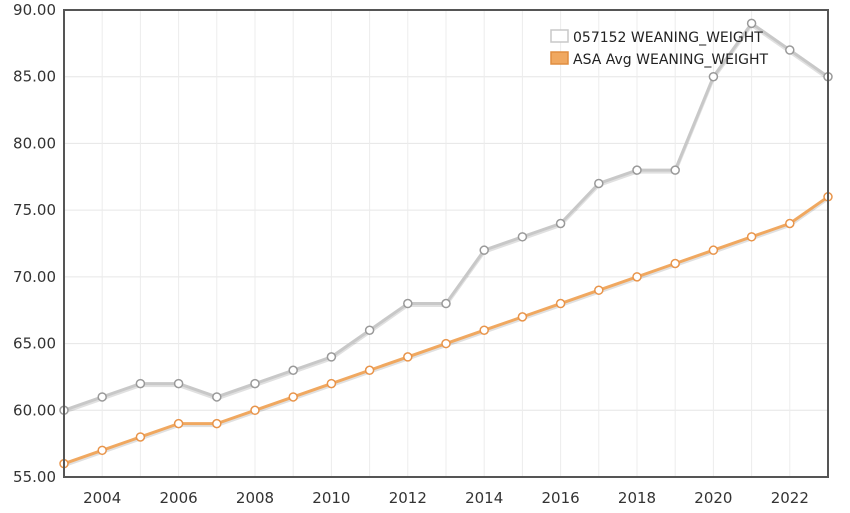 The height and width of the screenshot is (513, 850). What do you see at coordinates (484, 498) in the screenshot?
I see `x-tick-label: 2014` at bounding box center [484, 498].